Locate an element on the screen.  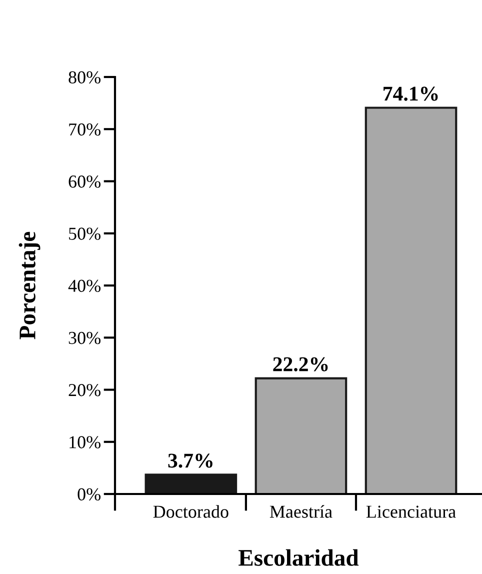
y-tick-label: 60% is located at coordinates (84, 182).